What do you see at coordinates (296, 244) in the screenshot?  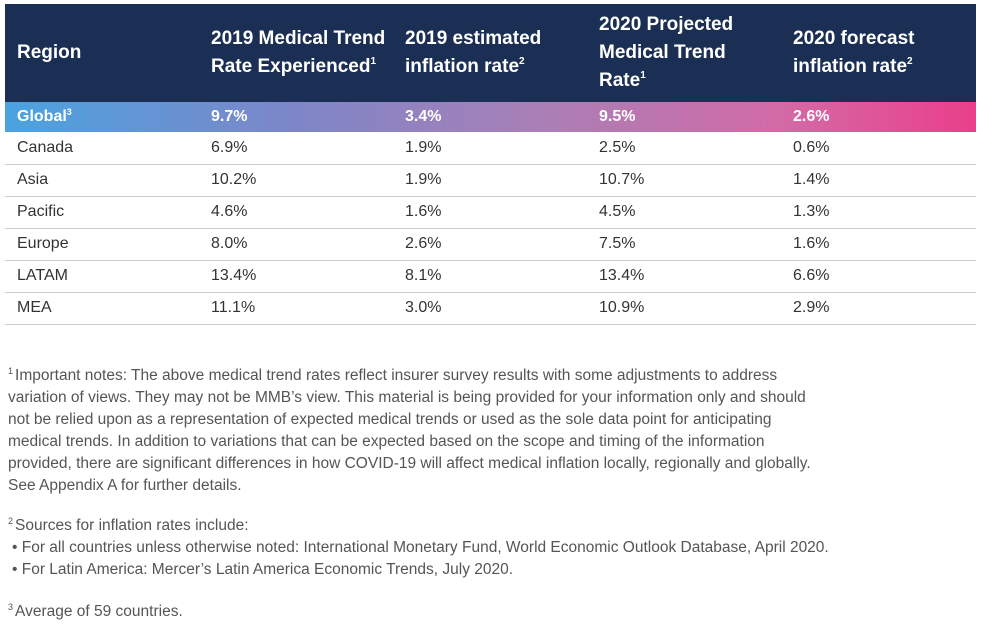 I see `cell-value: 8.0%` at bounding box center [296, 244].